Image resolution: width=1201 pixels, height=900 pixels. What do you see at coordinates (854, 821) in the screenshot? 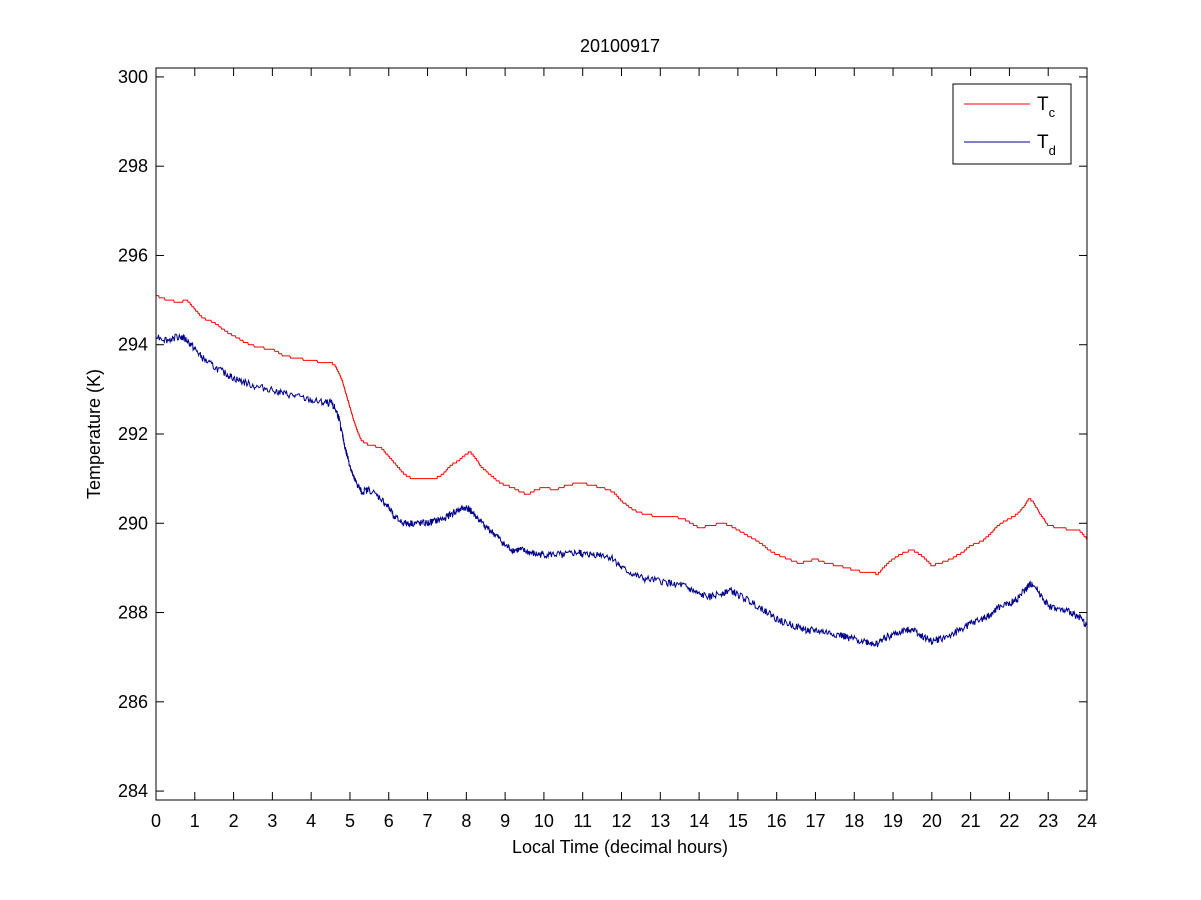
I see `x-tick-label: 18` at bounding box center [854, 821].